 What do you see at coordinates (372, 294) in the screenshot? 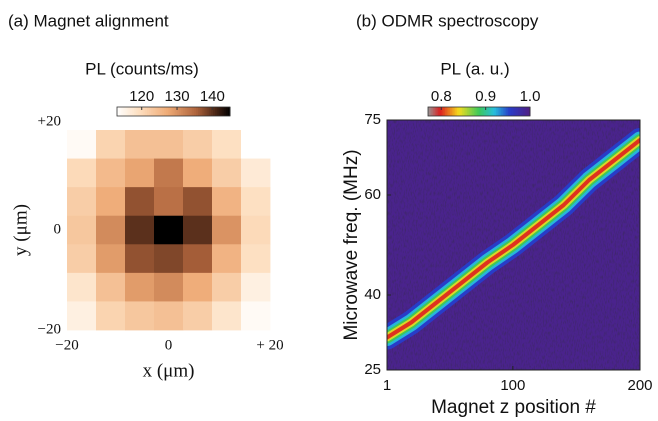
I see `y-tick-label: 40` at bounding box center [372, 294].